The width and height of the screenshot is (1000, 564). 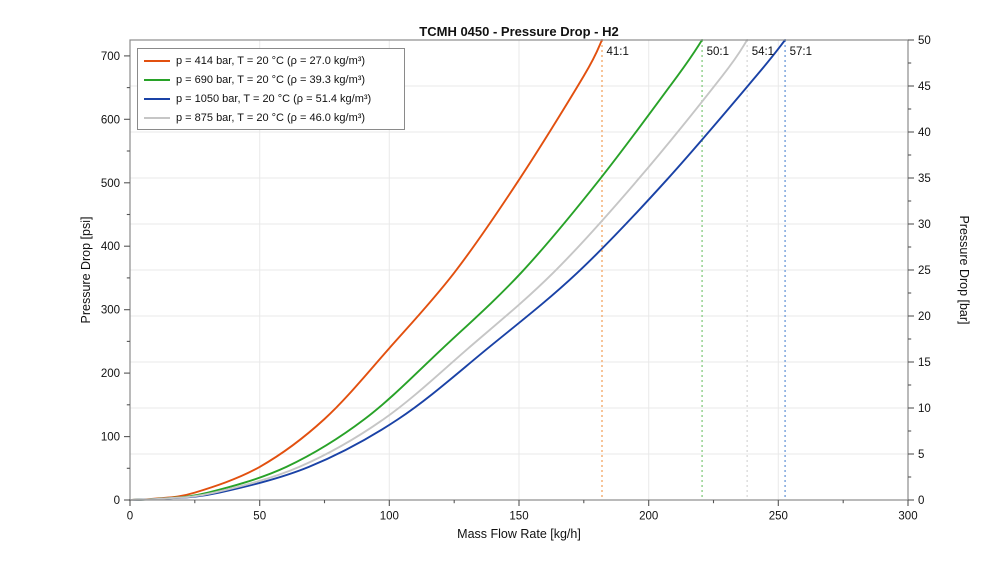 What do you see at coordinates (518, 31) in the screenshot?
I see `chart-title: TCMH 0450 - Pressure Drop - H2` at bounding box center [518, 31].